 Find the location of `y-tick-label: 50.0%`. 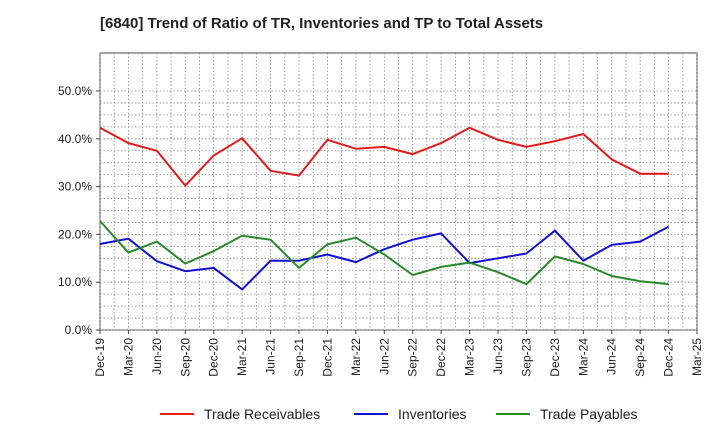

y-tick-label: 50.0% is located at coordinates (75, 91).